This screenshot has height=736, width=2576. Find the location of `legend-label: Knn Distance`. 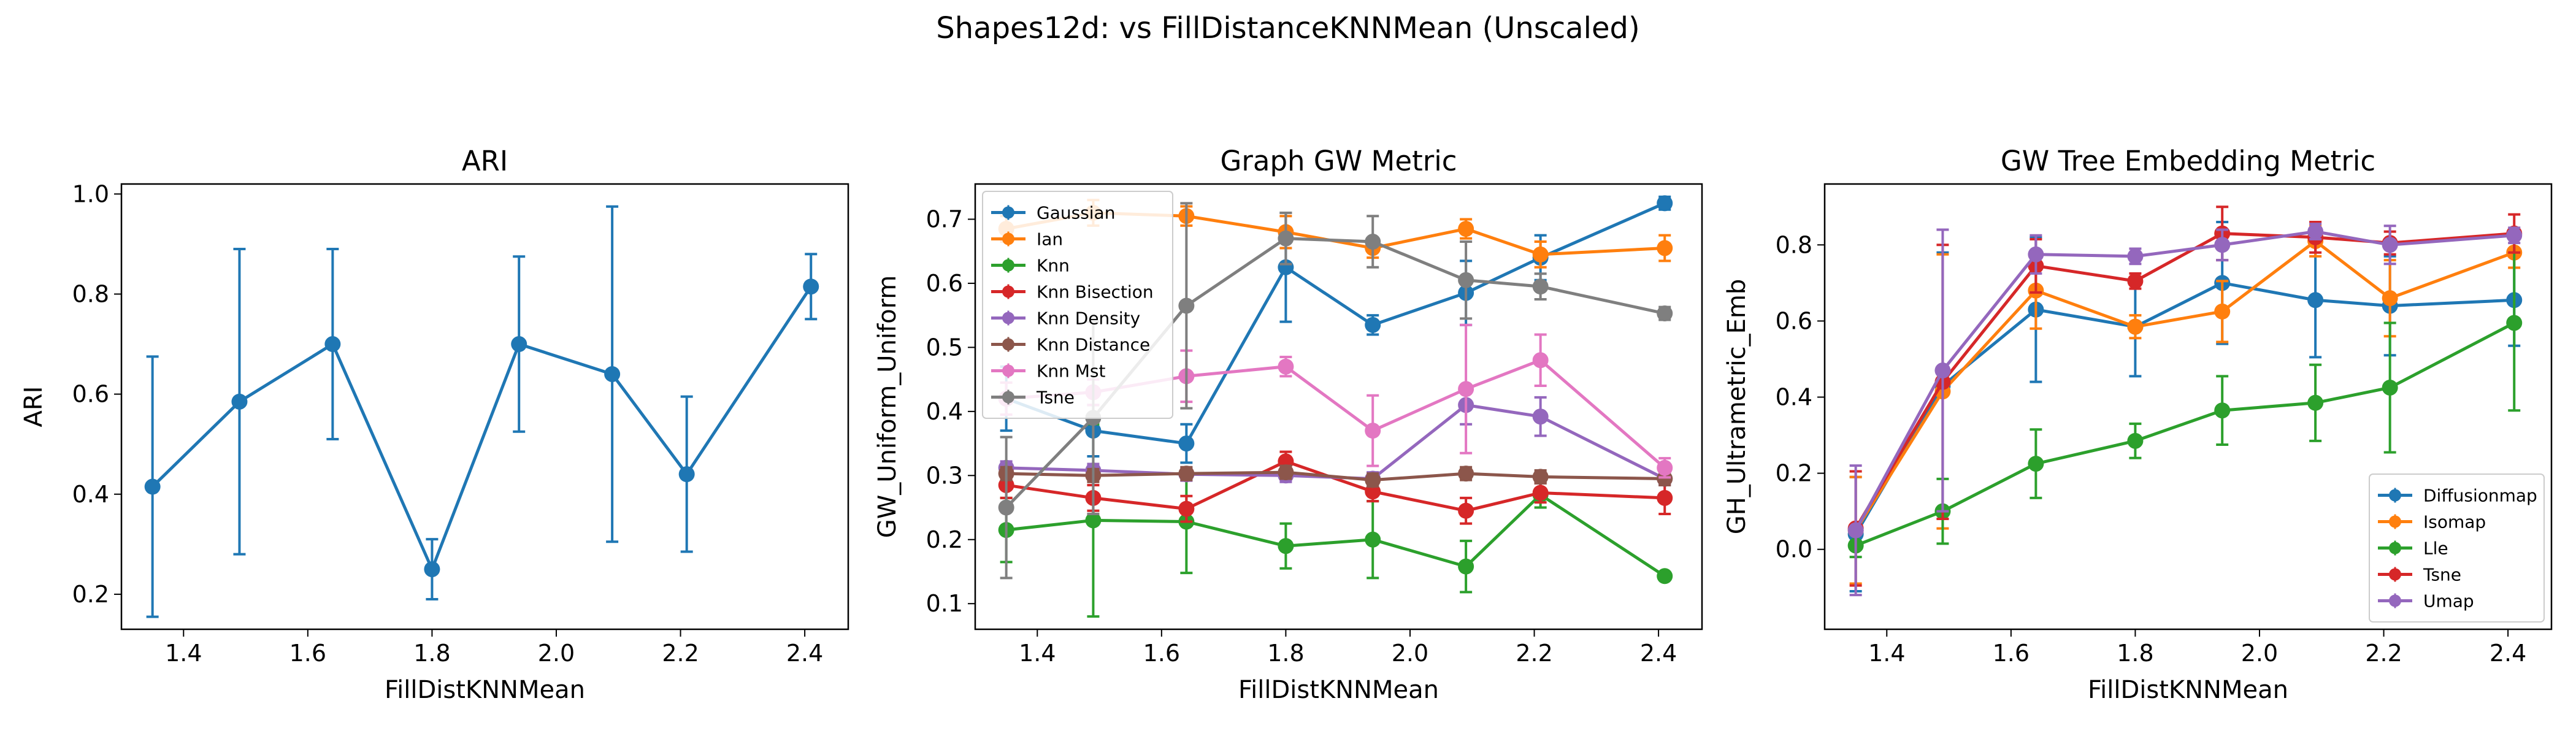

legend-label: Knn Distance is located at coordinates (1093, 345).